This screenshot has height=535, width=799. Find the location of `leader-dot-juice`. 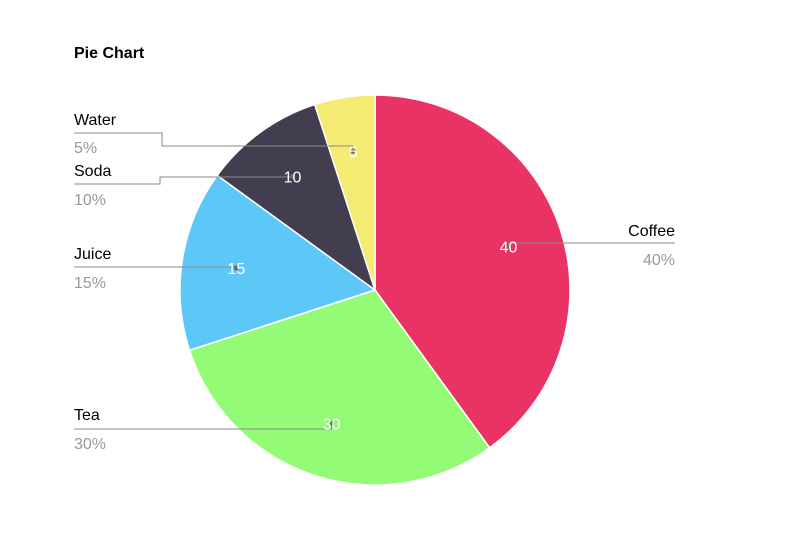

leader-dot-juice is located at coordinates (236, 268).